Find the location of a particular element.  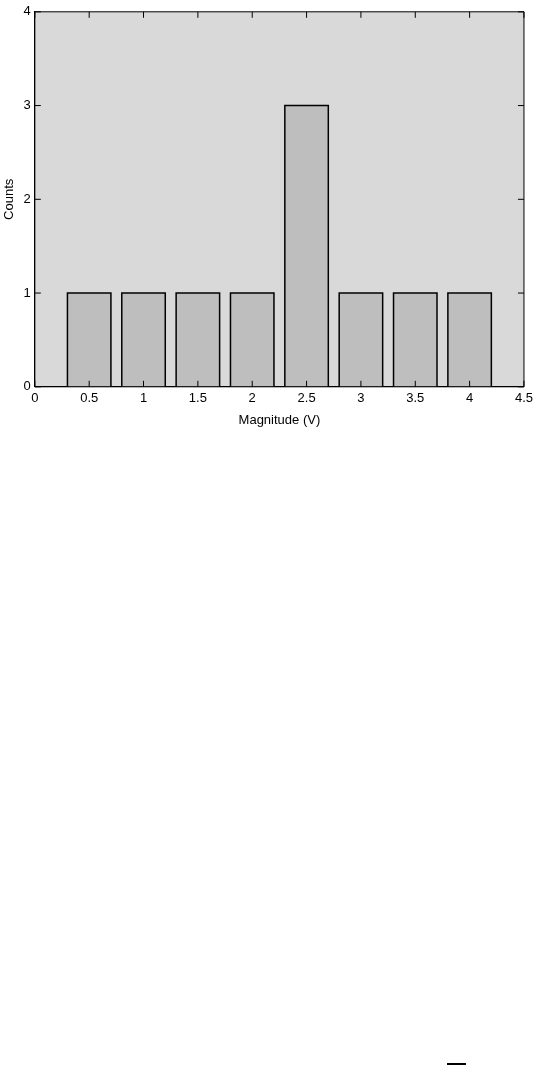

y-tick-label: 2 is located at coordinates (27, 198).